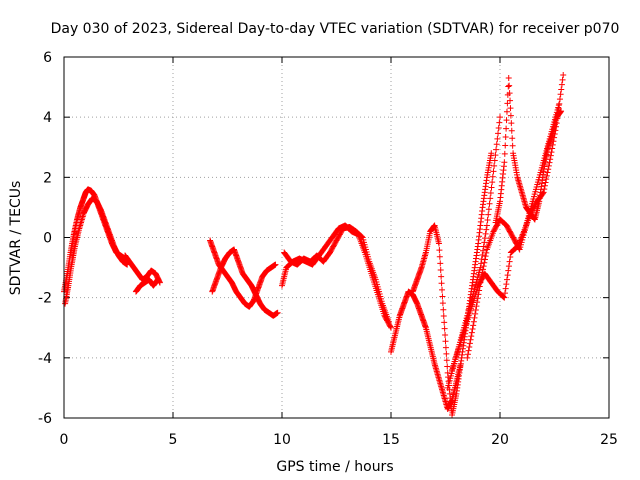  What do you see at coordinates (609, 440) in the screenshot?
I see `x-tick-label: 25` at bounding box center [609, 440].